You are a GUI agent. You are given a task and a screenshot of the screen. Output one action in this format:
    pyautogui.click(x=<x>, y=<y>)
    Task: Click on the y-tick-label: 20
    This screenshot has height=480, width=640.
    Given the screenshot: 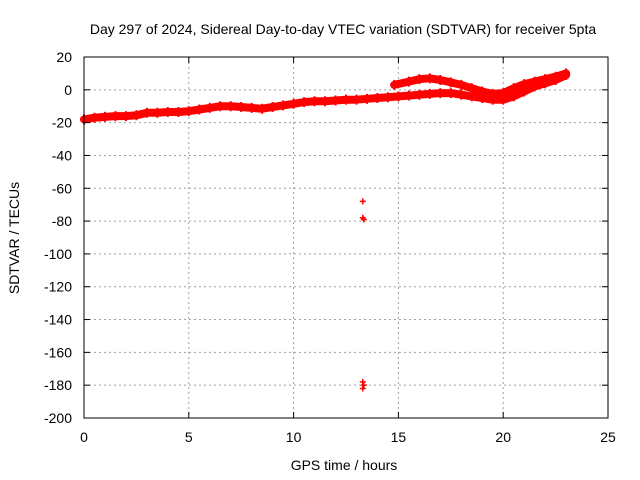 What is the action you would take?
    pyautogui.click(x=64, y=57)
    